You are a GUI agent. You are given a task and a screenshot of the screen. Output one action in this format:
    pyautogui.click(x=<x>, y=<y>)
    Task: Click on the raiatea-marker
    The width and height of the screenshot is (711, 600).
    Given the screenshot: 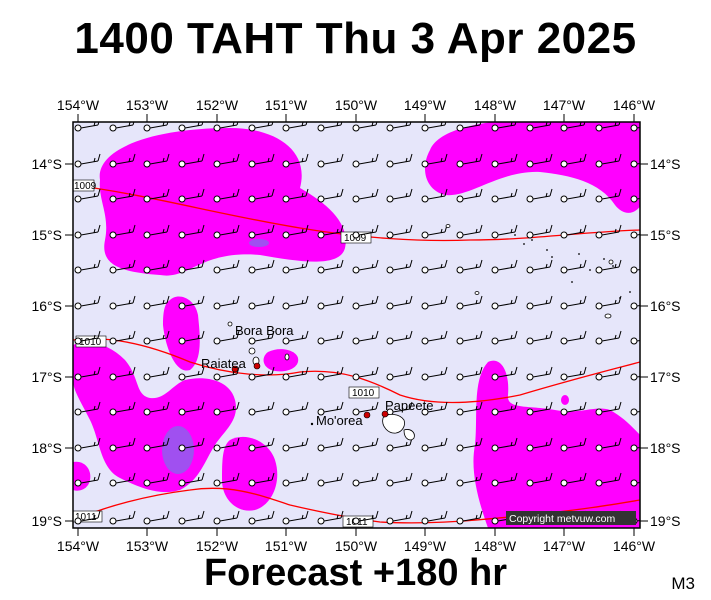 What is the action you would take?
    pyautogui.click(x=235, y=369)
    